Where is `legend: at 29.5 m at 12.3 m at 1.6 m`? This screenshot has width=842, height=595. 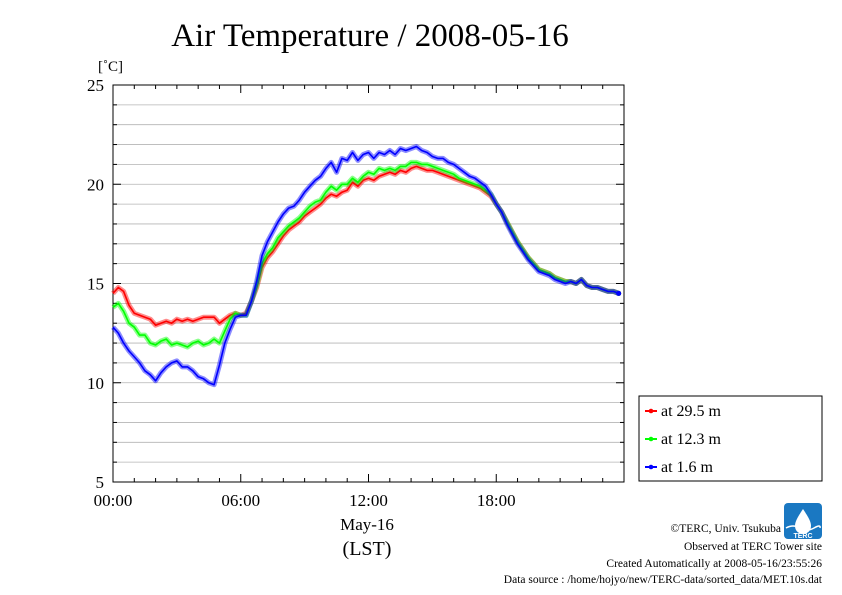
legend: at 29.5 m at 12.3 m at 1.6 m is located at coordinates (730, 438).